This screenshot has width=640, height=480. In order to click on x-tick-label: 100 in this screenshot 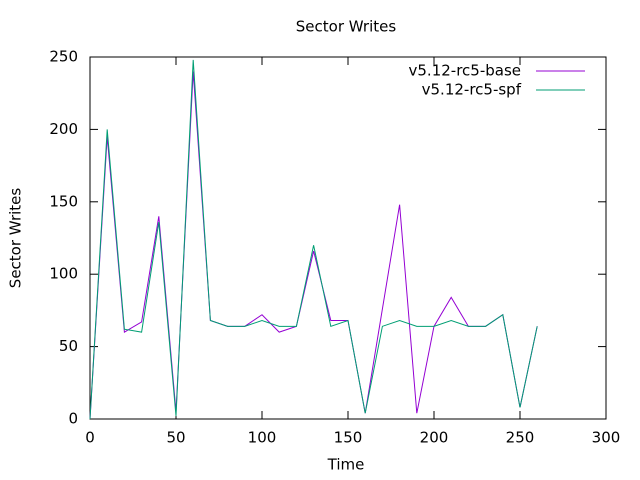, I will do `click(262, 438)`.